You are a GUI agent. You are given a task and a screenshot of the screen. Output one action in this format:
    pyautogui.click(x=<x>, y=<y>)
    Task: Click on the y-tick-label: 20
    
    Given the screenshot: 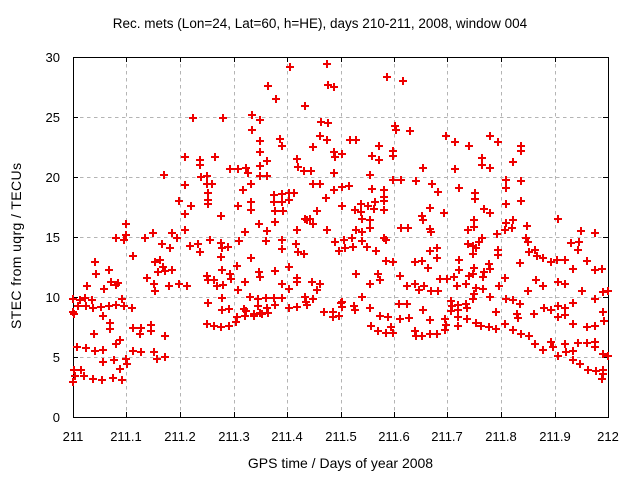 What is the action you would take?
    pyautogui.click(x=53, y=177)
    